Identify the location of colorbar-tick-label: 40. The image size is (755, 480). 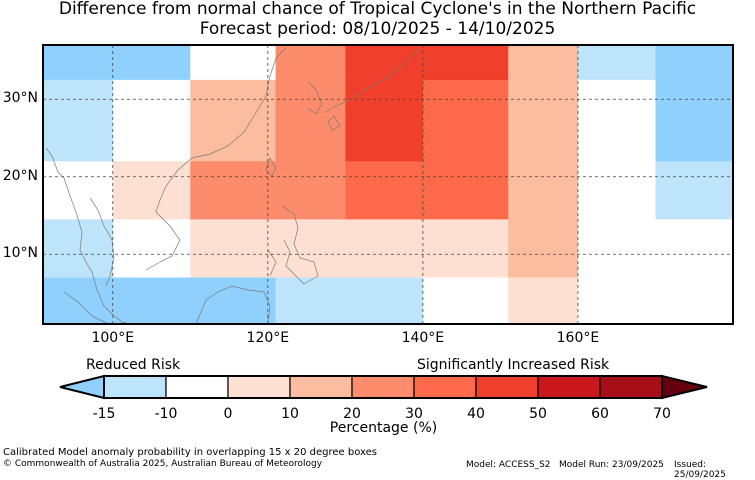
(476, 414).